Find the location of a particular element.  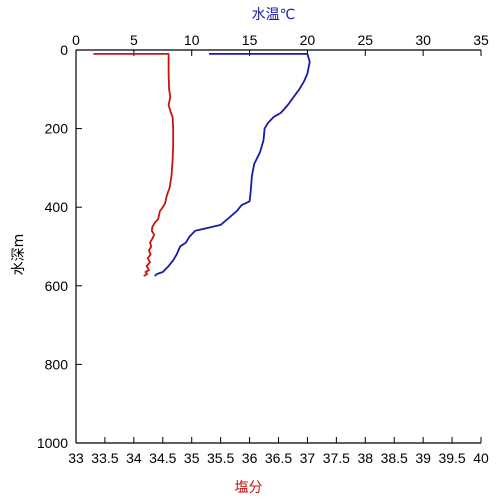

salinity-profile-line is located at coordinates (134, 165).